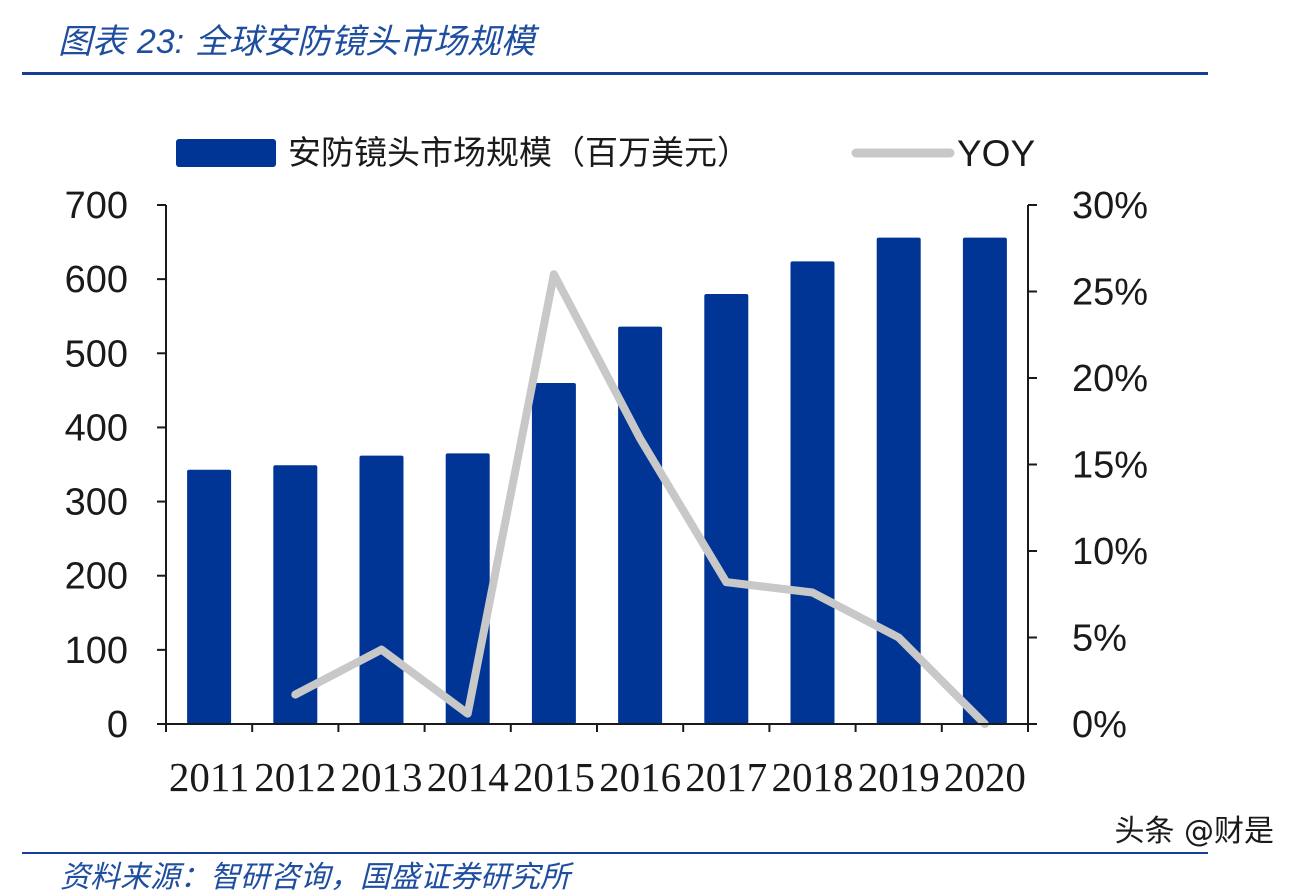 Image resolution: width=1296 pixels, height=896 pixels. Describe the element at coordinates (295, 777) in the screenshot. I see `x-tick-label-2012: 2012` at that location.